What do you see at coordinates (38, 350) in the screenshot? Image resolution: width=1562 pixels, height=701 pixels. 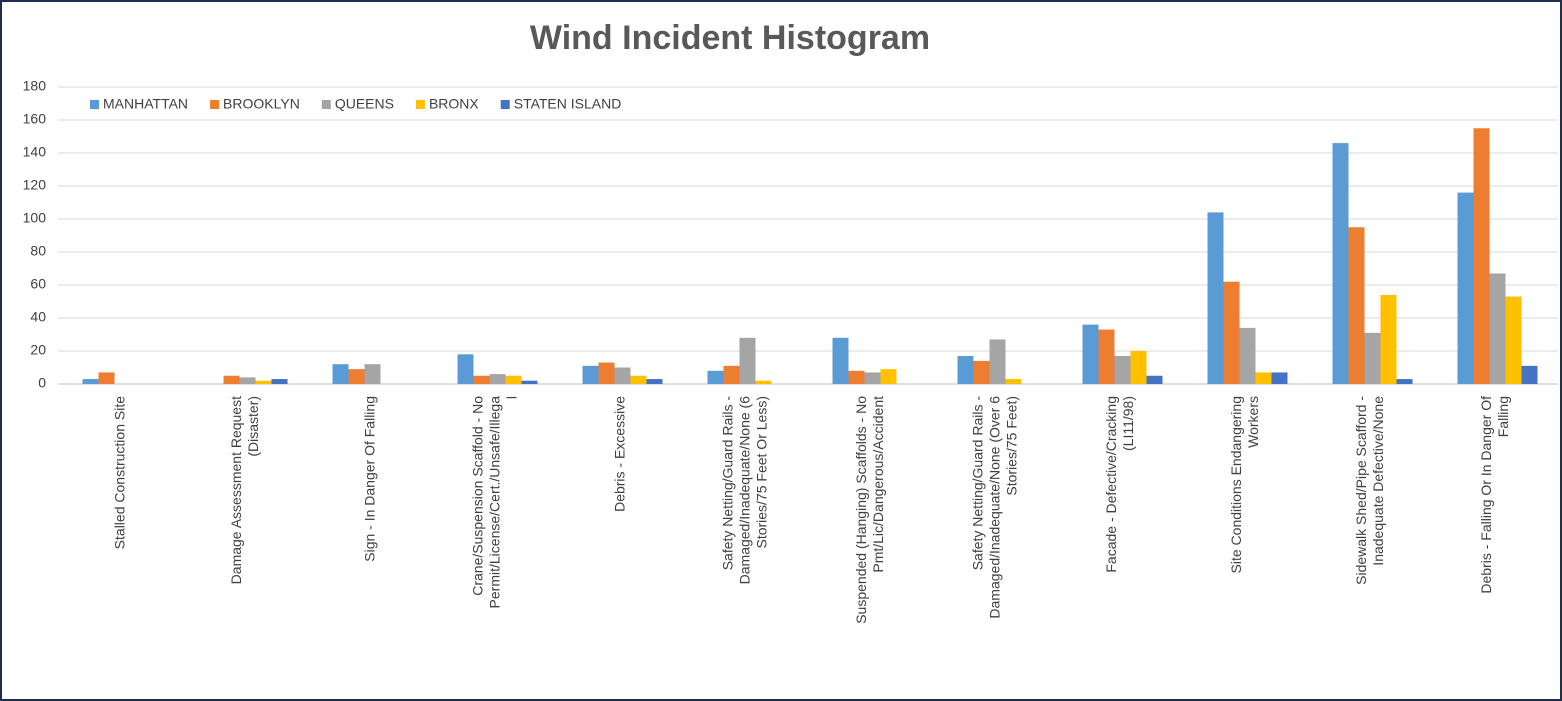 I see `y-tick-label: 20` at bounding box center [38, 350].